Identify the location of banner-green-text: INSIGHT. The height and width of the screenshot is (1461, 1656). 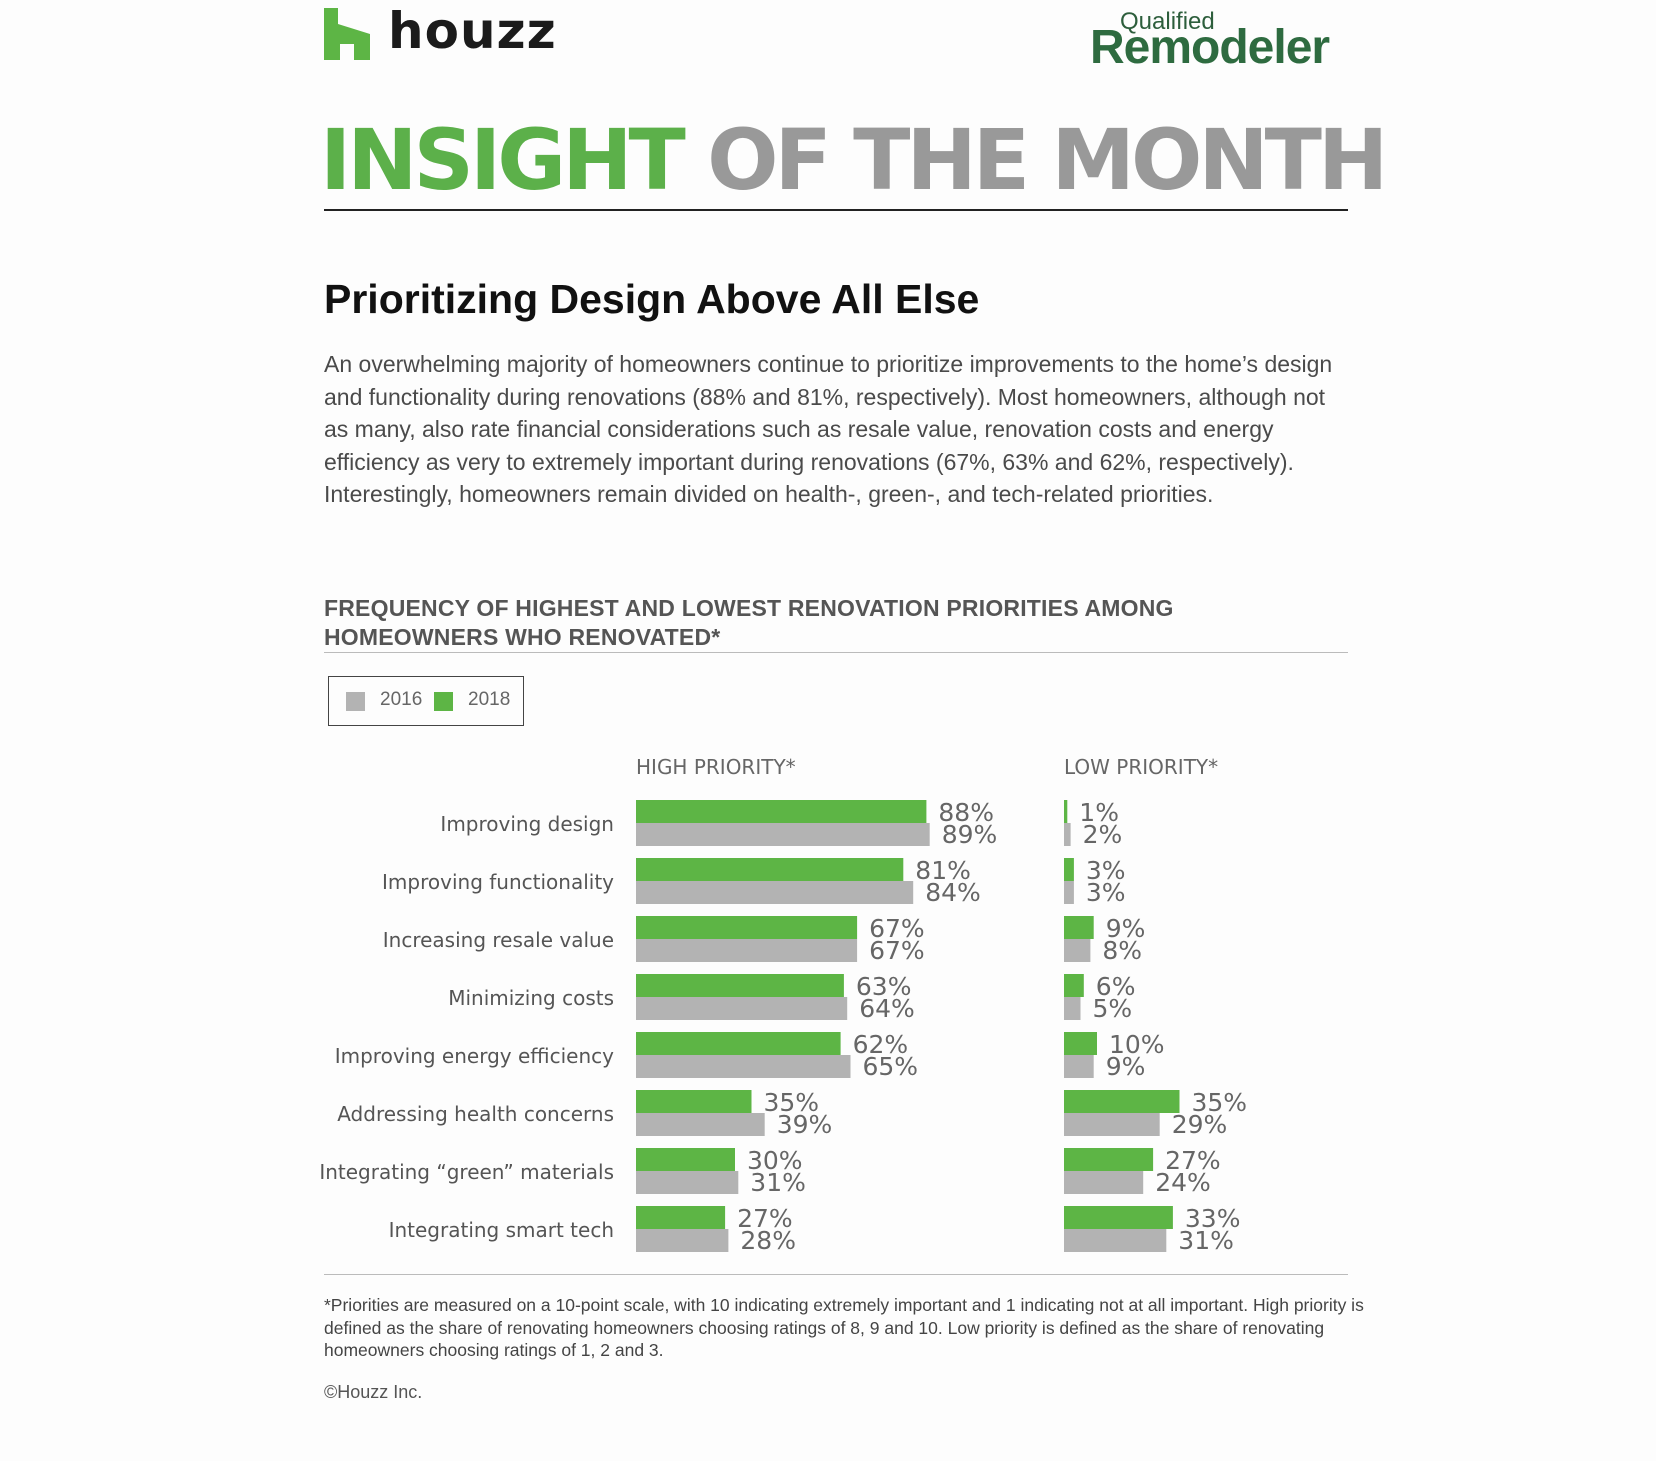
(503, 160).